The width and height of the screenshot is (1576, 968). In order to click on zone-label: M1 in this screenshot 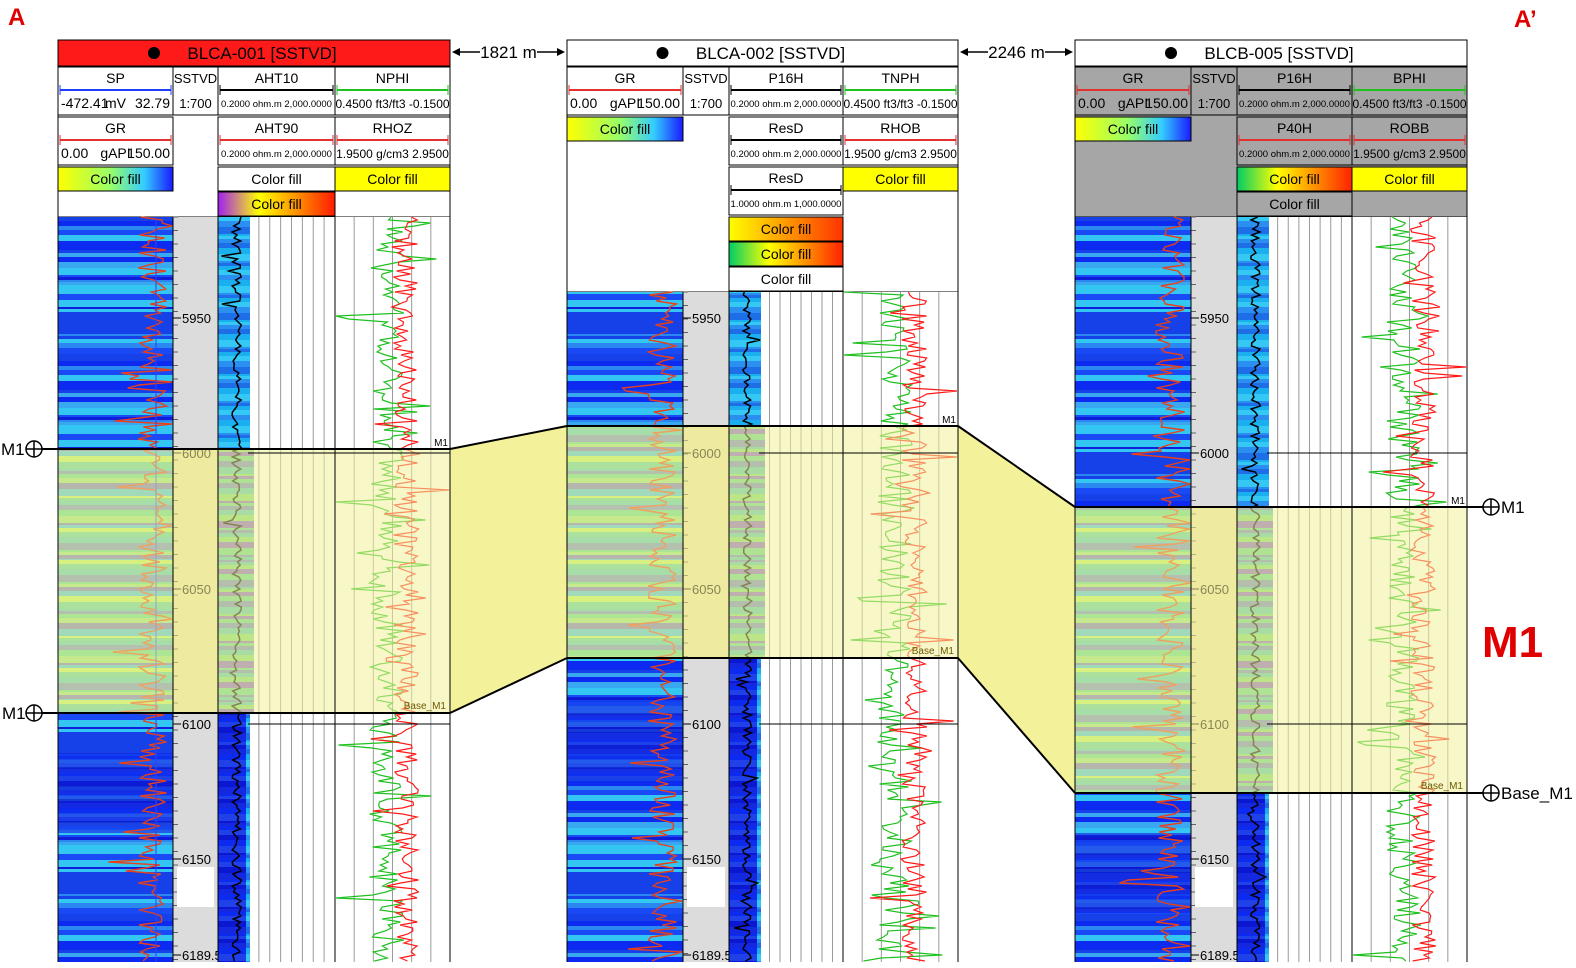, I will do `click(1513, 642)`.